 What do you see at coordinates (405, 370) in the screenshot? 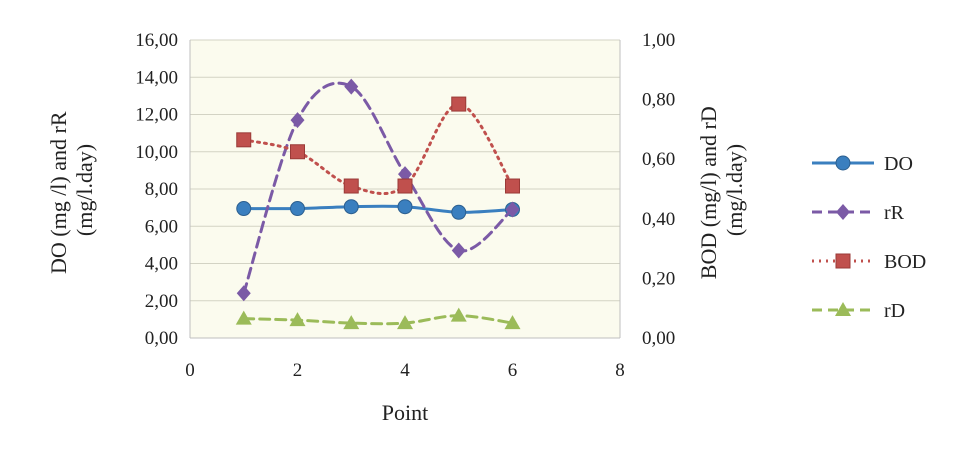
I see `x-tick-label: 4` at bounding box center [405, 370].